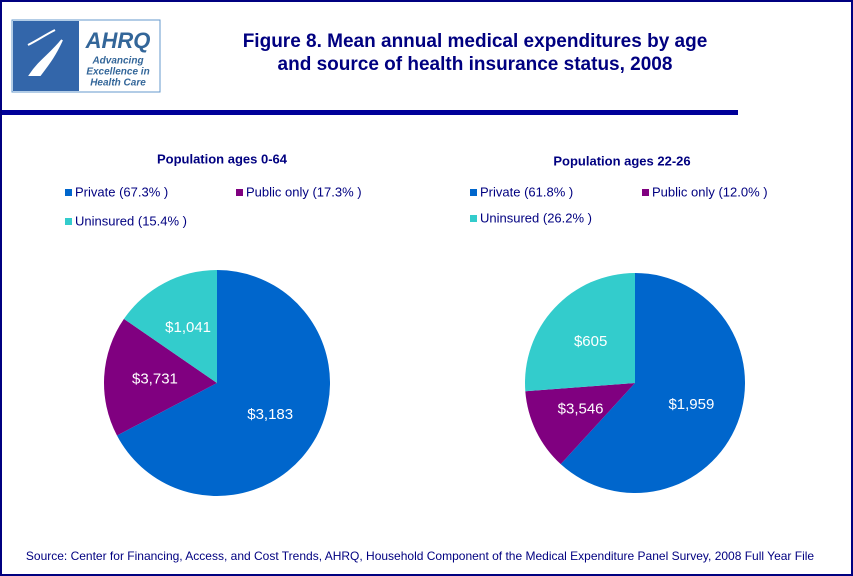 The width and height of the screenshot is (853, 576). What do you see at coordinates (121, 191) in the screenshot?
I see `legend-label: Private (67.3% )` at bounding box center [121, 191].